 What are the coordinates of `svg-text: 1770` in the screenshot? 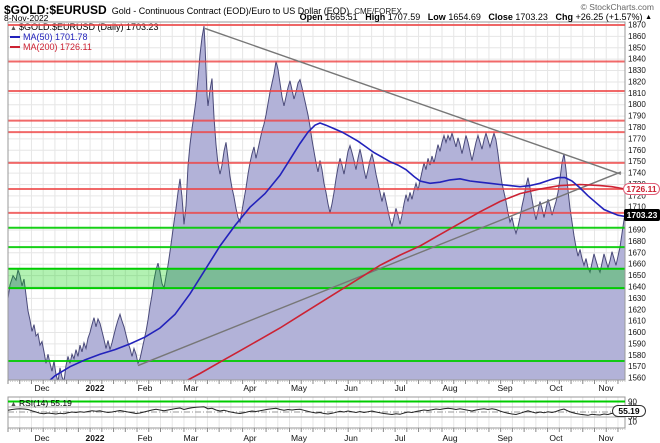 It's located at (637, 138).